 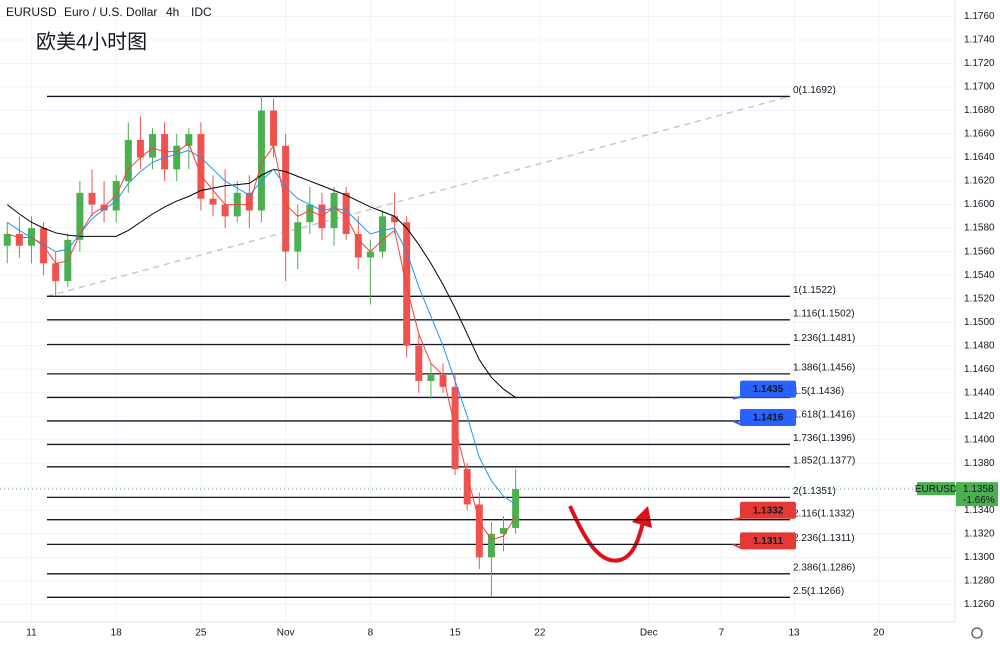 I want to click on chart-title: 欧美4小时图, so click(x=91, y=41).